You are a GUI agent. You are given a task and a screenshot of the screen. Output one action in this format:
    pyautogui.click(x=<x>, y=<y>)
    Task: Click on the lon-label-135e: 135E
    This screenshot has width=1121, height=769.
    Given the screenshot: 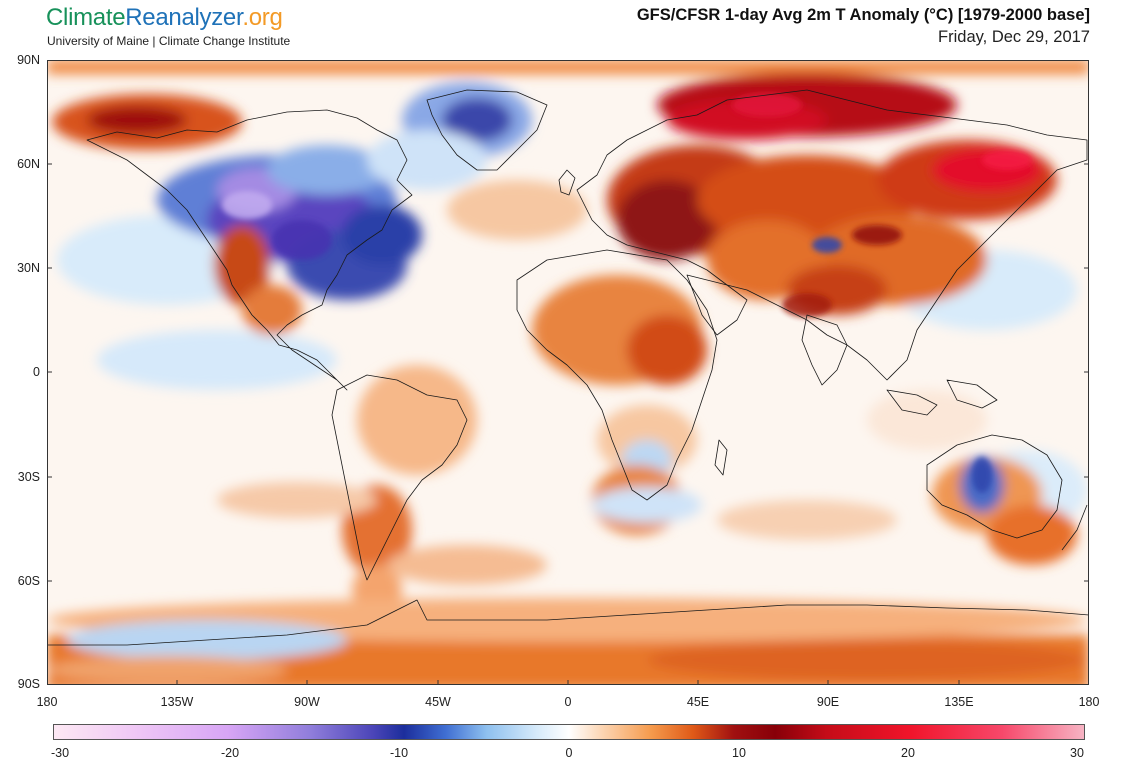 What is the action you would take?
    pyautogui.click(x=959, y=702)
    